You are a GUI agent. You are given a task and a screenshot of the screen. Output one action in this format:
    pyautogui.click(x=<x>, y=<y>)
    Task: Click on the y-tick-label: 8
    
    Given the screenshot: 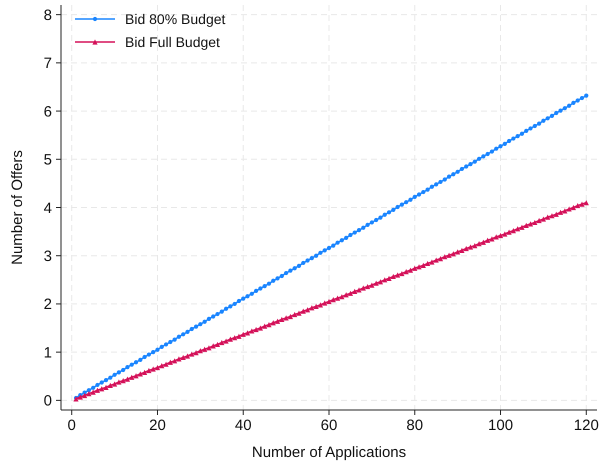 What is the action you would take?
    pyautogui.click(x=48, y=15)
    